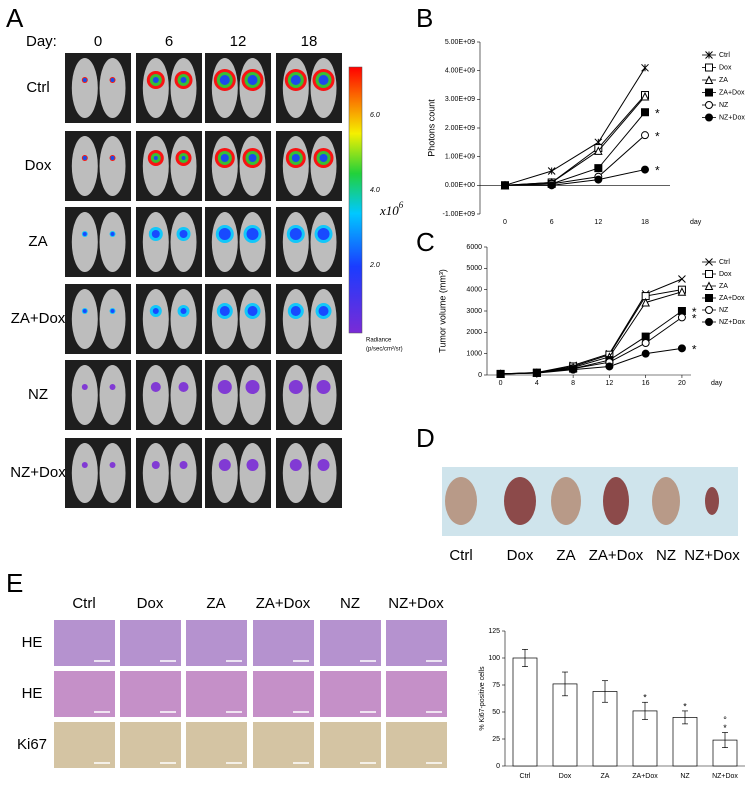 The width and height of the screenshot is (746, 796). I want to click on row-label: Dox, so click(38, 165).